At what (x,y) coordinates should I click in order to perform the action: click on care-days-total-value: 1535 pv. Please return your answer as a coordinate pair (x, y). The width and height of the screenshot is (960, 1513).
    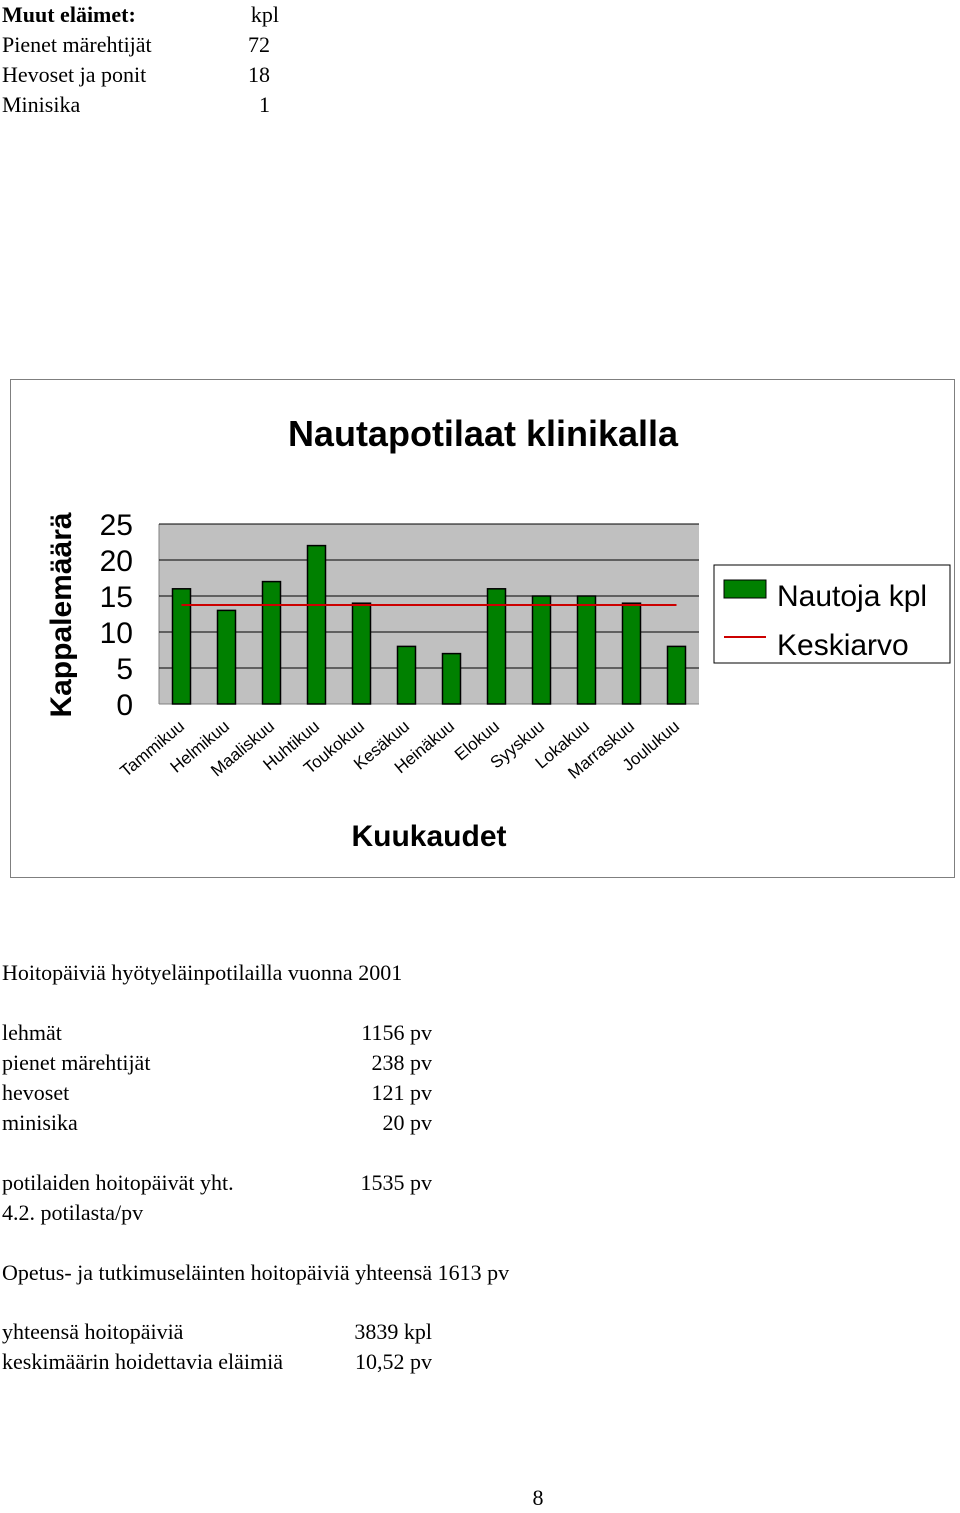
    Looking at the image, I should click on (396, 1182).